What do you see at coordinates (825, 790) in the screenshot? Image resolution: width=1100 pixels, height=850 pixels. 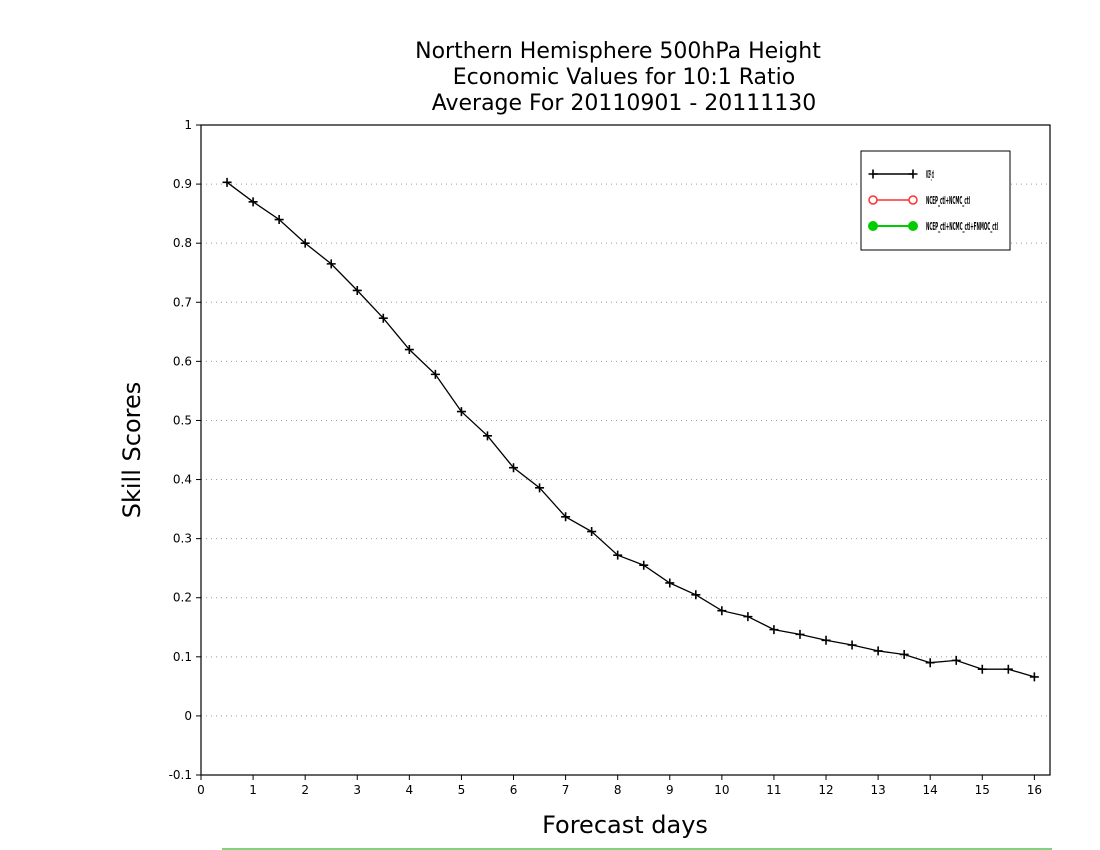 I see `x-tick-label: 12` at bounding box center [825, 790].